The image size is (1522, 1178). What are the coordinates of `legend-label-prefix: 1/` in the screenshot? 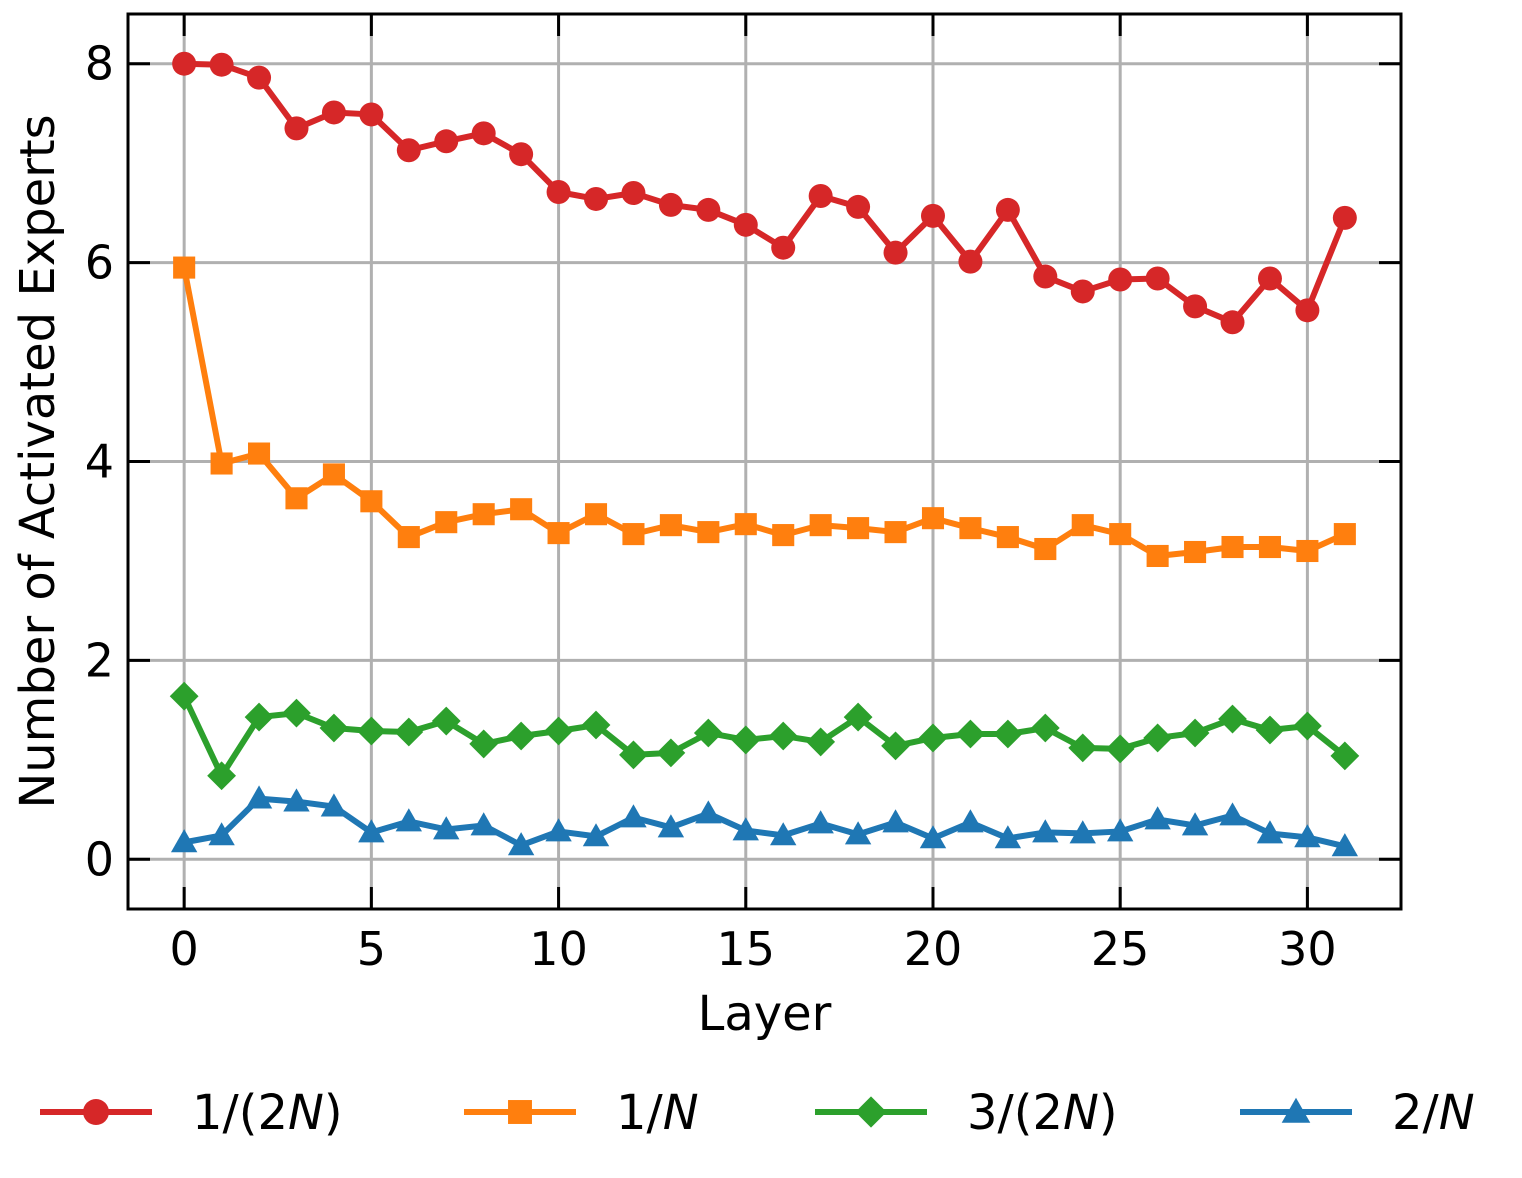 It's located at (640, 1113).